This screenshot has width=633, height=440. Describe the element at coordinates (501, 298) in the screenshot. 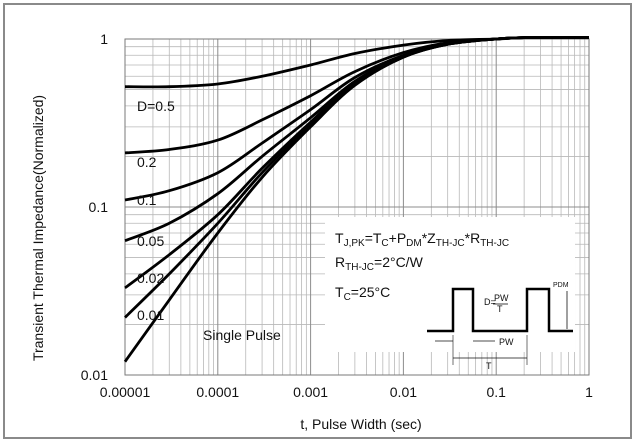

I see `inset-d-numerator: PW` at that location.